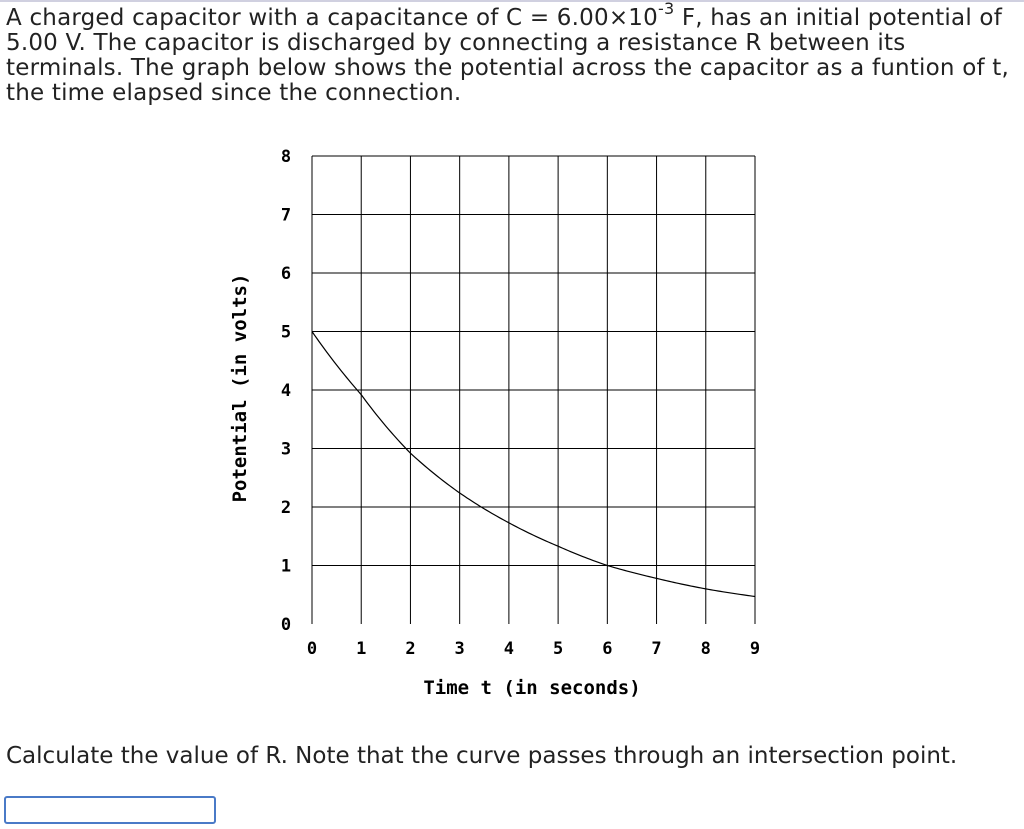  Describe the element at coordinates (410, 649) in the screenshot. I see `x-tick-label: 2` at that location.